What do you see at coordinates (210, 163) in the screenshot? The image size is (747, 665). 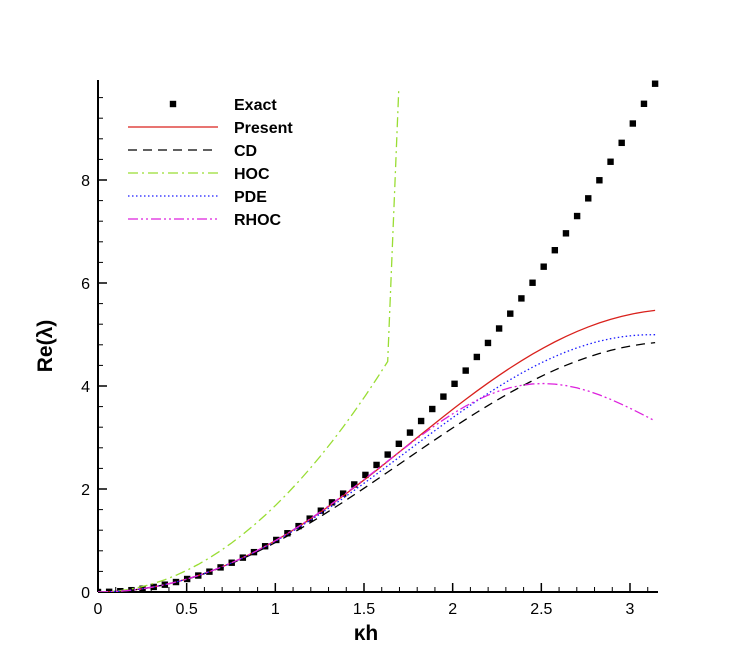 I see `legend: Exact Present CD HOC PDE RHOC` at bounding box center [210, 163].